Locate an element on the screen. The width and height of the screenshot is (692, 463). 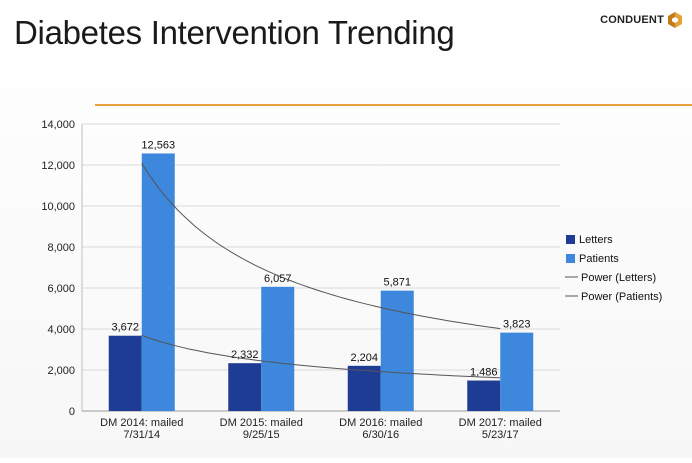
x-tick-label: DM 2015: mailed is located at coordinates (261, 423).